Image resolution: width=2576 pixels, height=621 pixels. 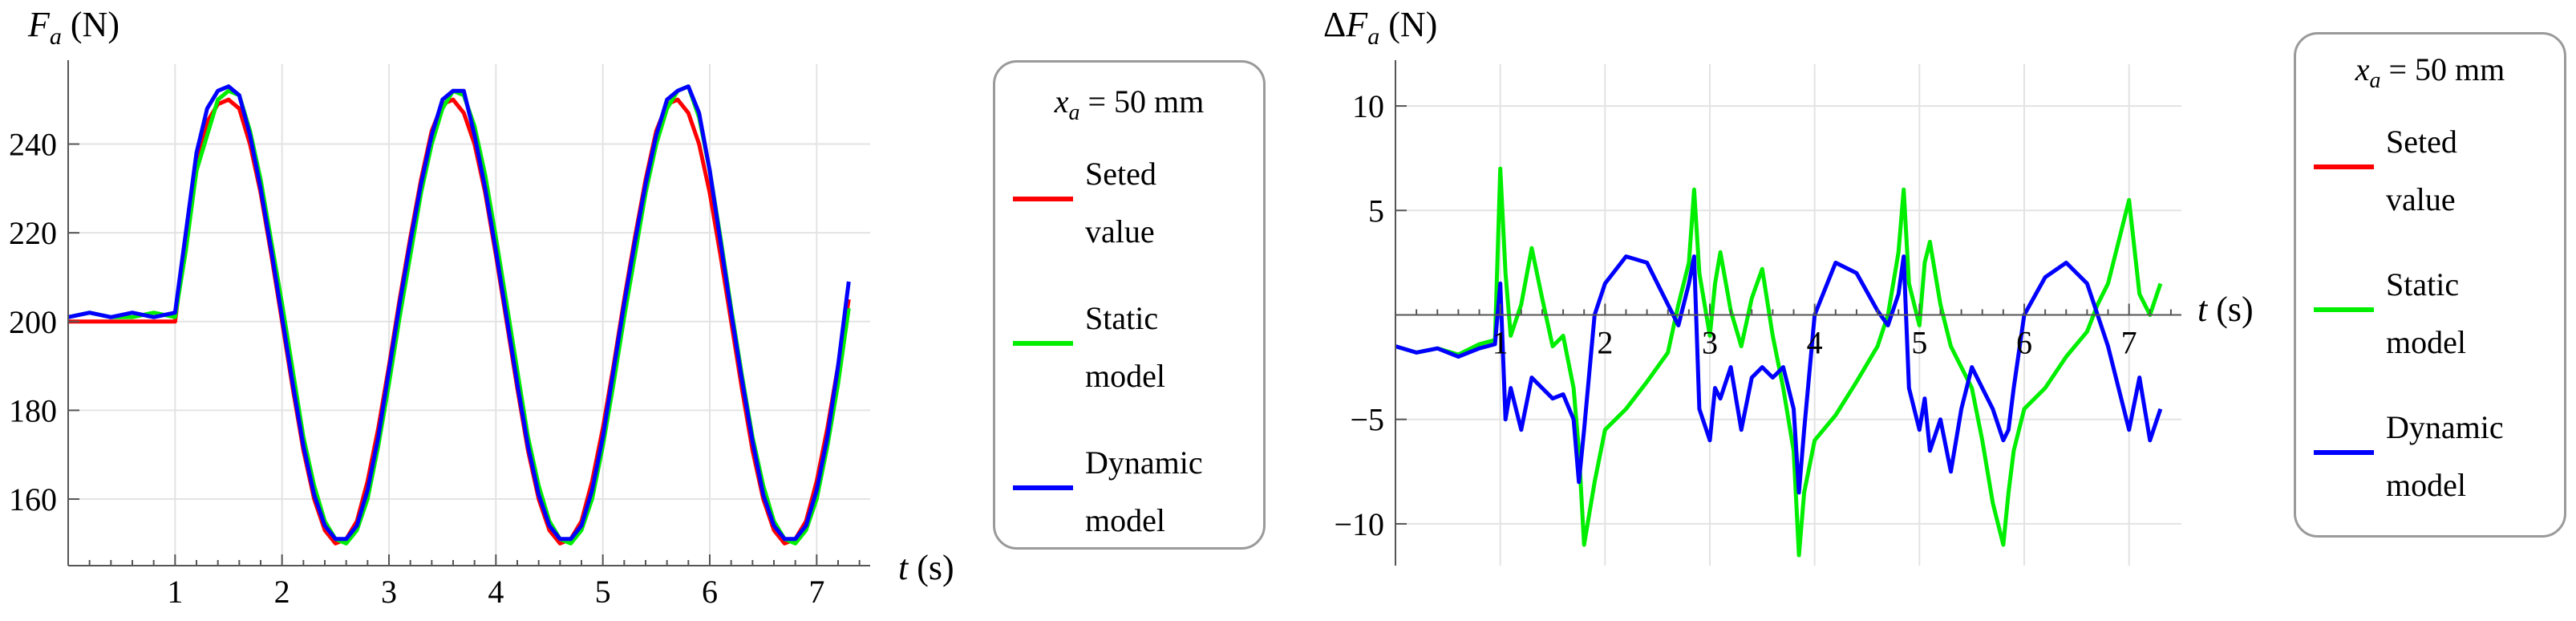 I want to click on y-axis-label: Fa (N), so click(x=73, y=27).